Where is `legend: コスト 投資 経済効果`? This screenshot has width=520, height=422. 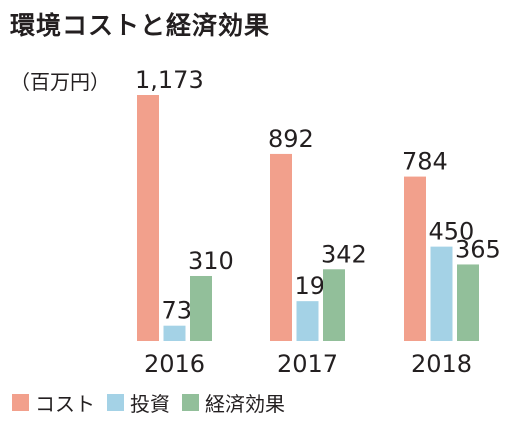 legend: コスト 投資 経済効果 is located at coordinates (154, 402).